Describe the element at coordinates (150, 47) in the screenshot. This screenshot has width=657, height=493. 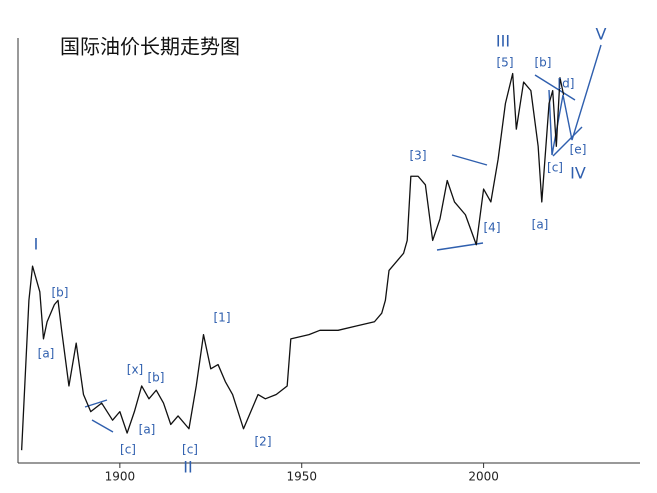
I see `chart-title: 国际油价长期走势图` at that location.